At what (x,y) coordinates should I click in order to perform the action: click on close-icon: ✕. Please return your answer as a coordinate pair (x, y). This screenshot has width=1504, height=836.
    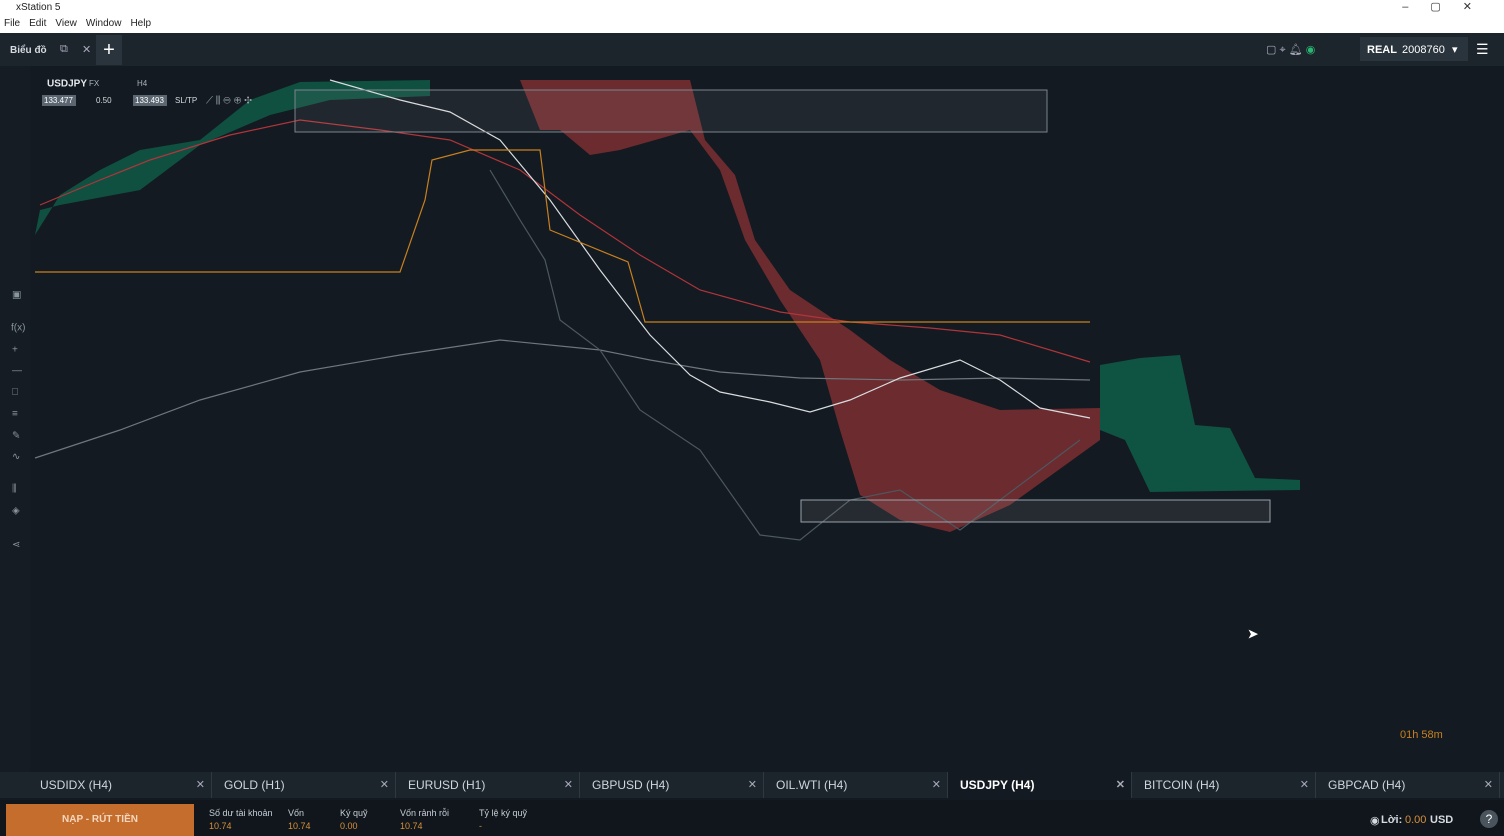
    Looking at the image, I should click on (87, 50).